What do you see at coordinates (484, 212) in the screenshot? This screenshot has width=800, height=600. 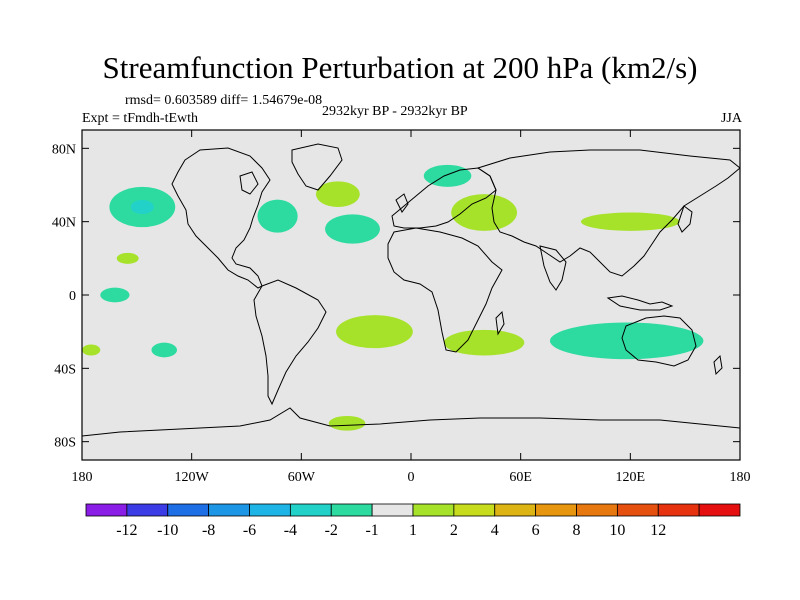 I see `anomaly-europe-positive` at bounding box center [484, 212].